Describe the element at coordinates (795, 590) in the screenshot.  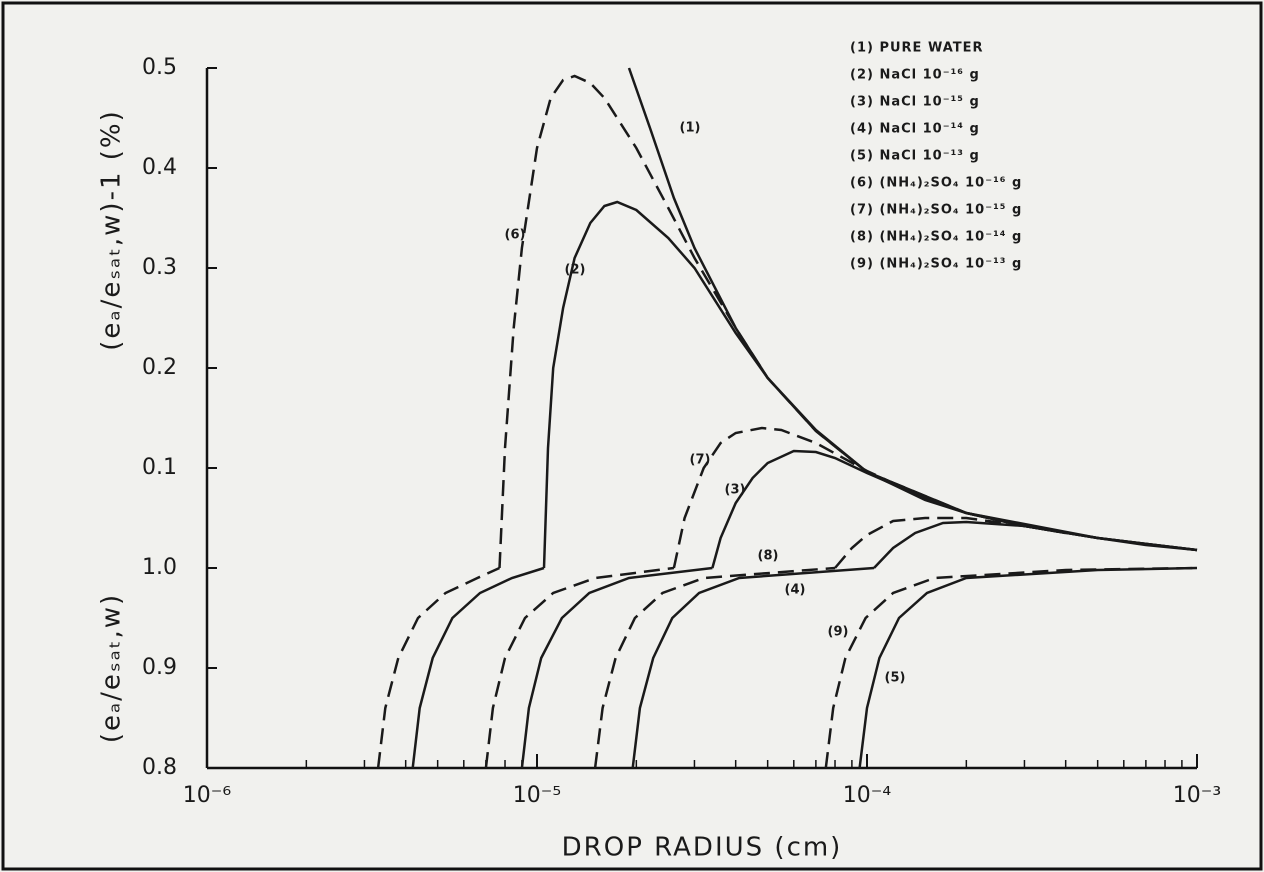
I see `curve-label: (4)` at that location.